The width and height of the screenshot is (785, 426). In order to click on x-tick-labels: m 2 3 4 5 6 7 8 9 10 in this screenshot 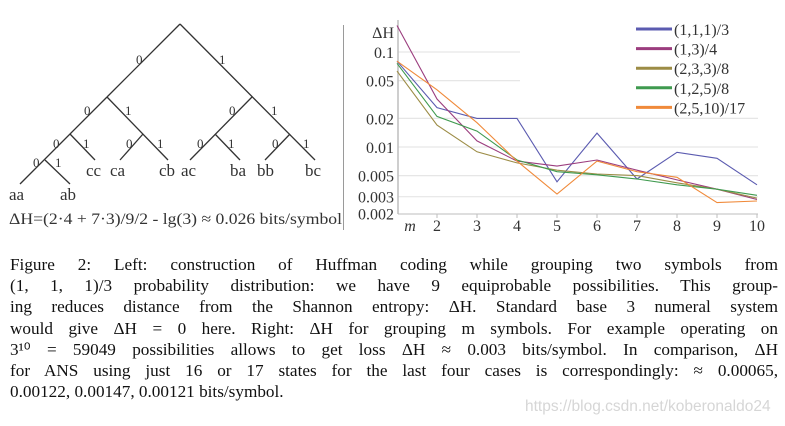, I will do `click(584, 224)`.